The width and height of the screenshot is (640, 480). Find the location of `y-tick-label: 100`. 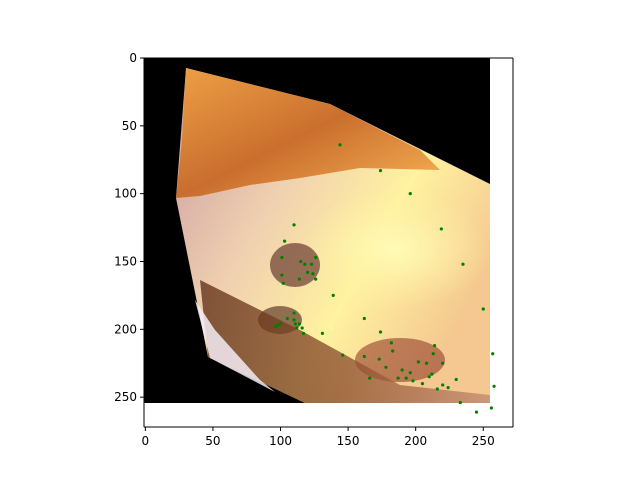

y-tick-label: 100 is located at coordinates (125, 194).